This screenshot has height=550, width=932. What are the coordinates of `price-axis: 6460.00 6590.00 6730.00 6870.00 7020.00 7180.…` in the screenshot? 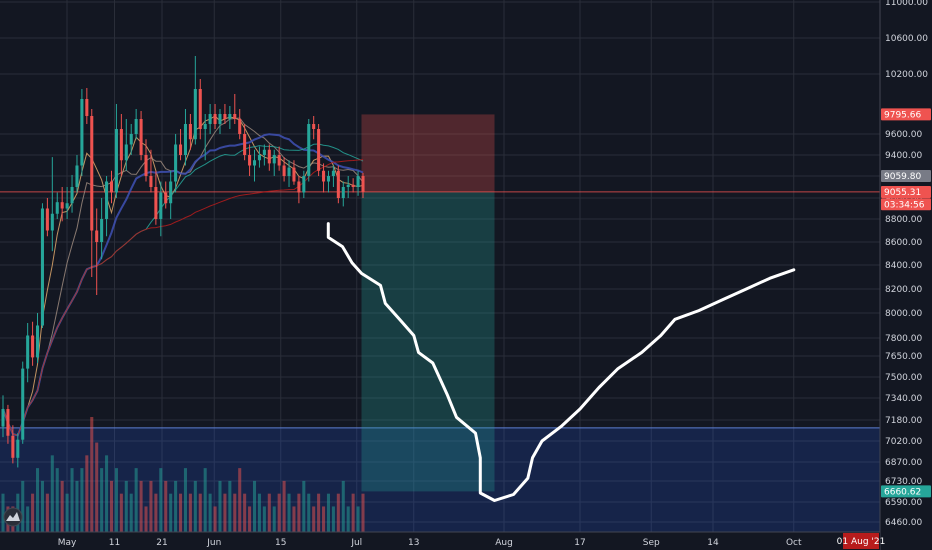 It's located at (905, 275).